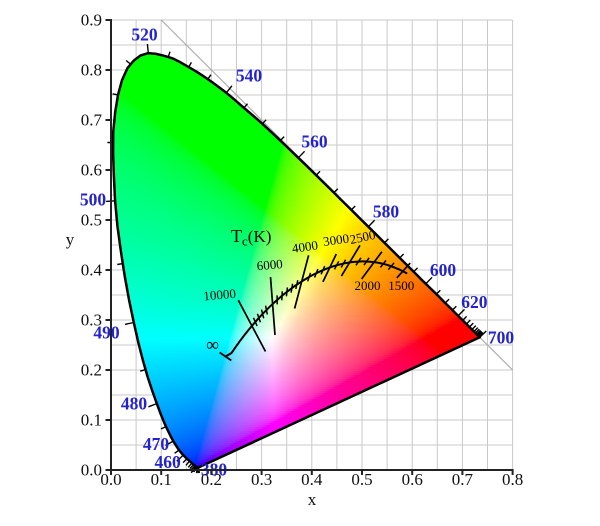 This screenshot has height=526, width=600. What do you see at coordinates (156, 444) in the screenshot?
I see `svg-text: 470` at bounding box center [156, 444].